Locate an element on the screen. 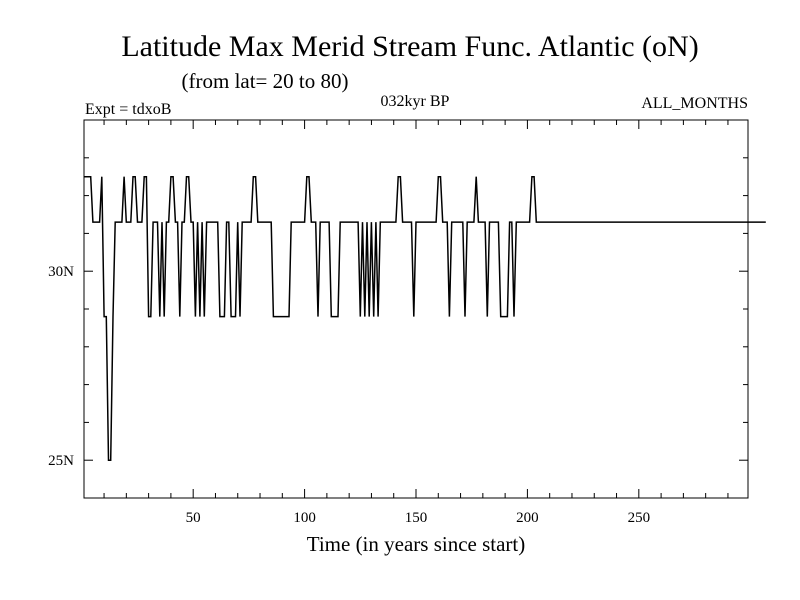  x-tick-label: 50 is located at coordinates (193, 518).